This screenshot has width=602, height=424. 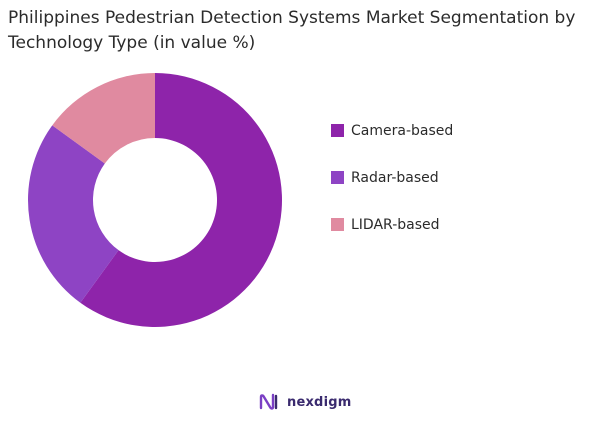 I want to click on legend-label: Radar-based, so click(x=395, y=177).